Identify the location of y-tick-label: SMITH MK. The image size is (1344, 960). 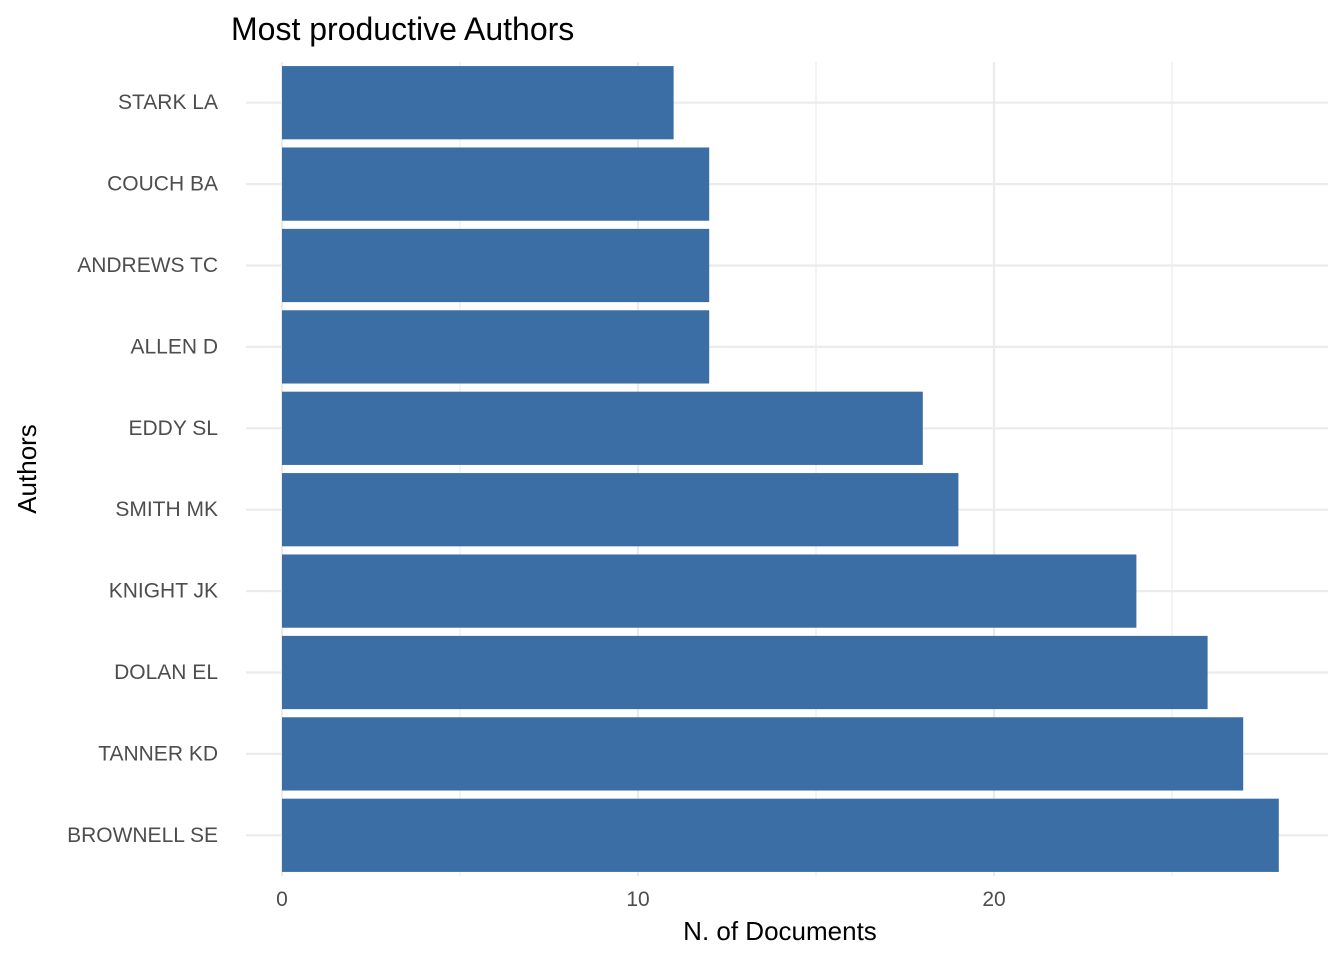
(166, 509).